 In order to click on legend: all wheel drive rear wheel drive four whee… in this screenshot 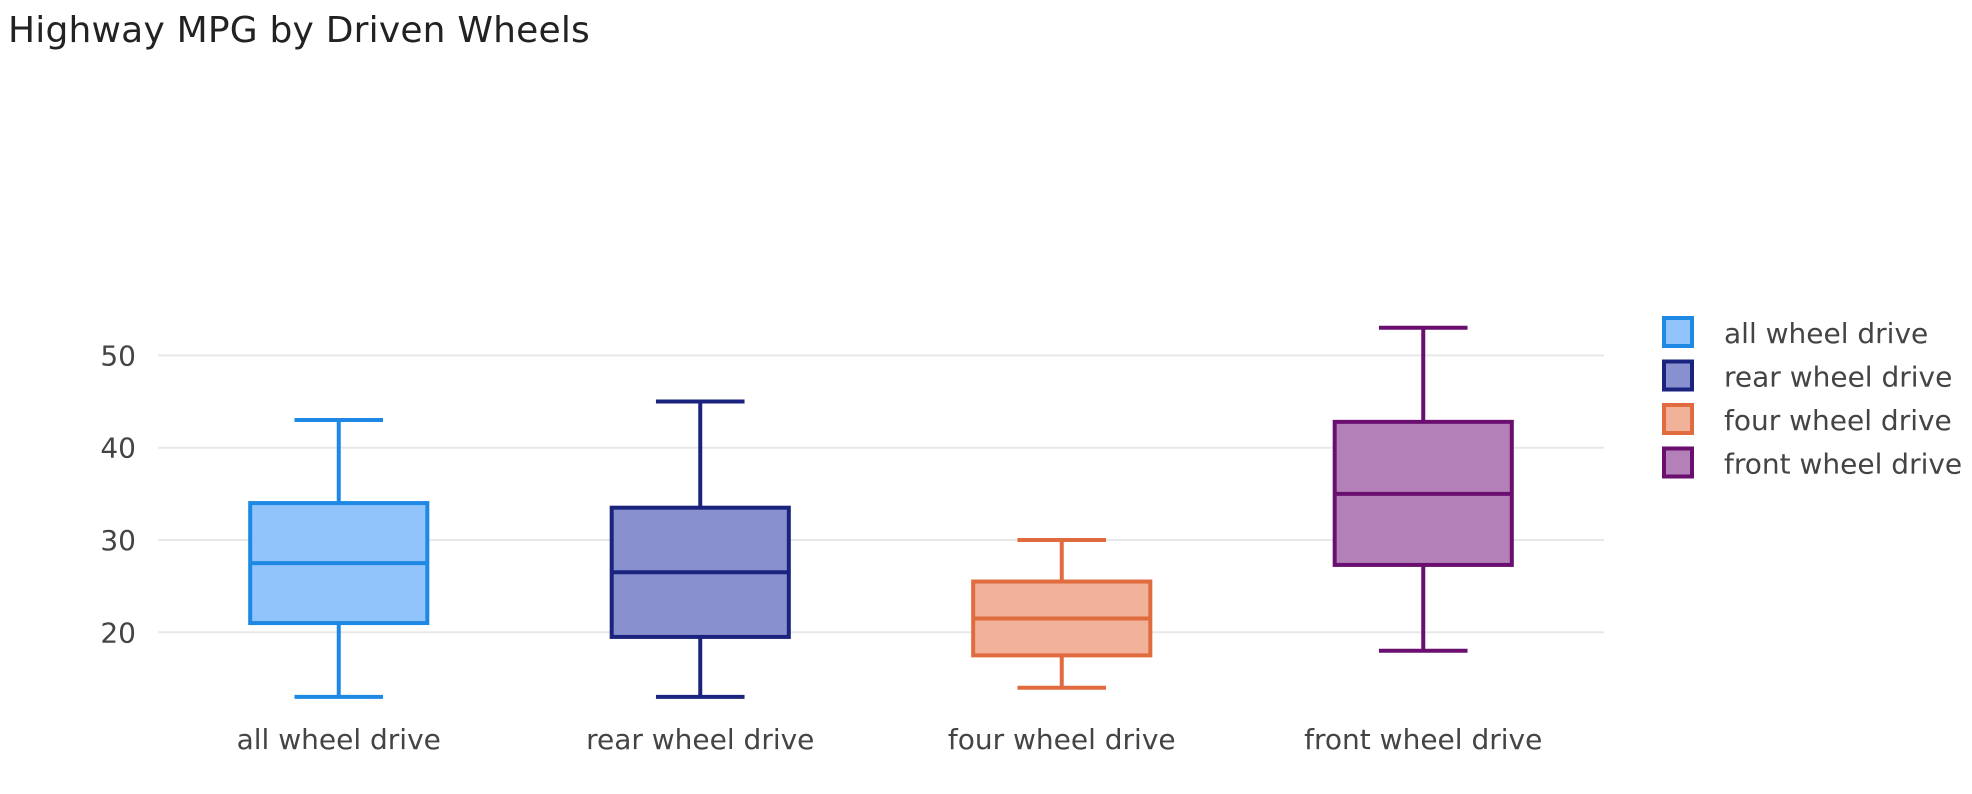, I will do `click(1812, 398)`.